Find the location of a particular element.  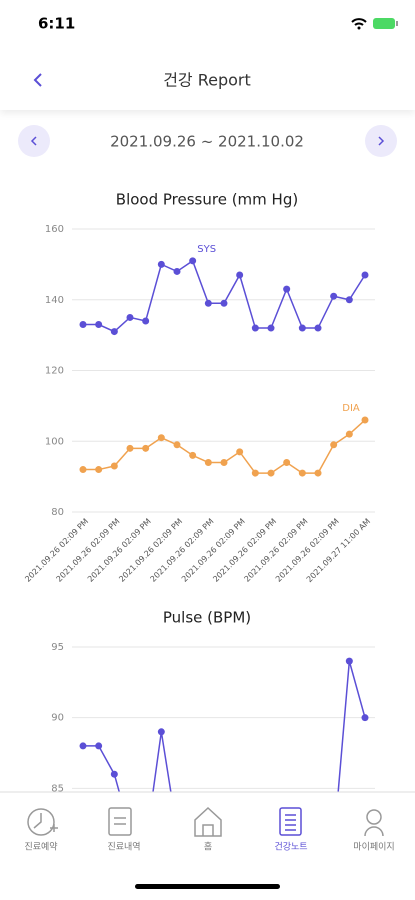

status-time: 6:11 is located at coordinates (56, 24).